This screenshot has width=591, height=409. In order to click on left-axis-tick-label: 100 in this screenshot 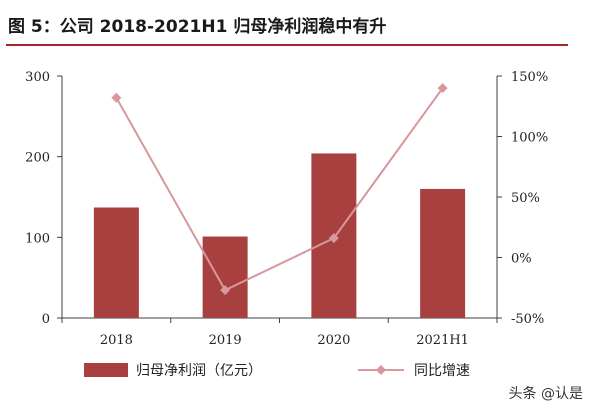, I will do `click(37, 238)`.